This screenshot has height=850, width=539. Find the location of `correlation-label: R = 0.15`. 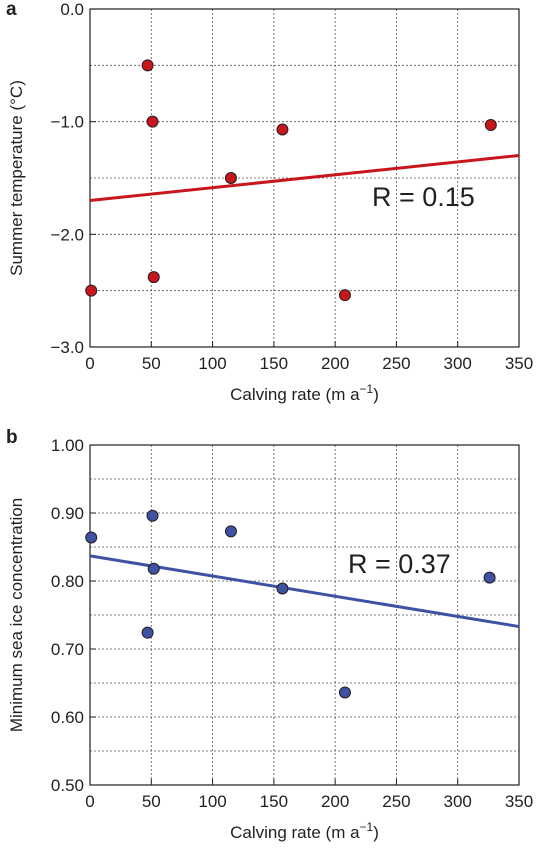

correlation-label: R = 0.15 is located at coordinates (423, 197).